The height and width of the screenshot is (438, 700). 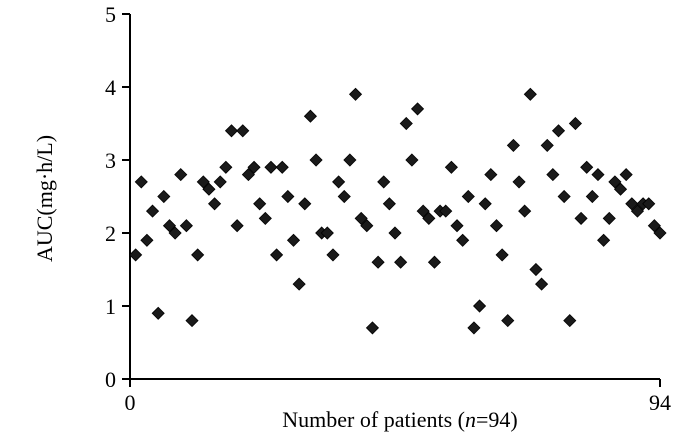 What do you see at coordinates (117, 197) in the screenshot?
I see `y-axis-ticks: 0 1 2 3 4 5` at bounding box center [117, 197].